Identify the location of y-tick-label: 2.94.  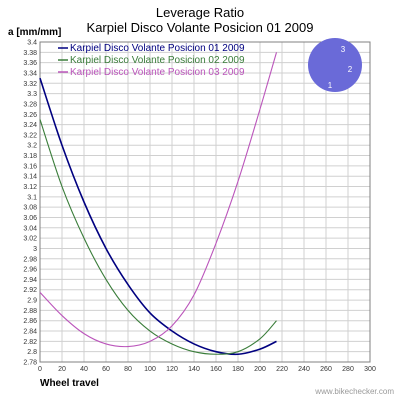
(30, 280).